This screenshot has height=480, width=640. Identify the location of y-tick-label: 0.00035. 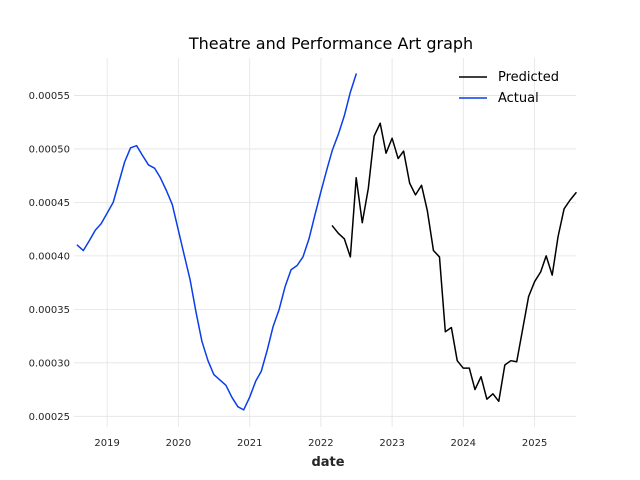
(49, 310).